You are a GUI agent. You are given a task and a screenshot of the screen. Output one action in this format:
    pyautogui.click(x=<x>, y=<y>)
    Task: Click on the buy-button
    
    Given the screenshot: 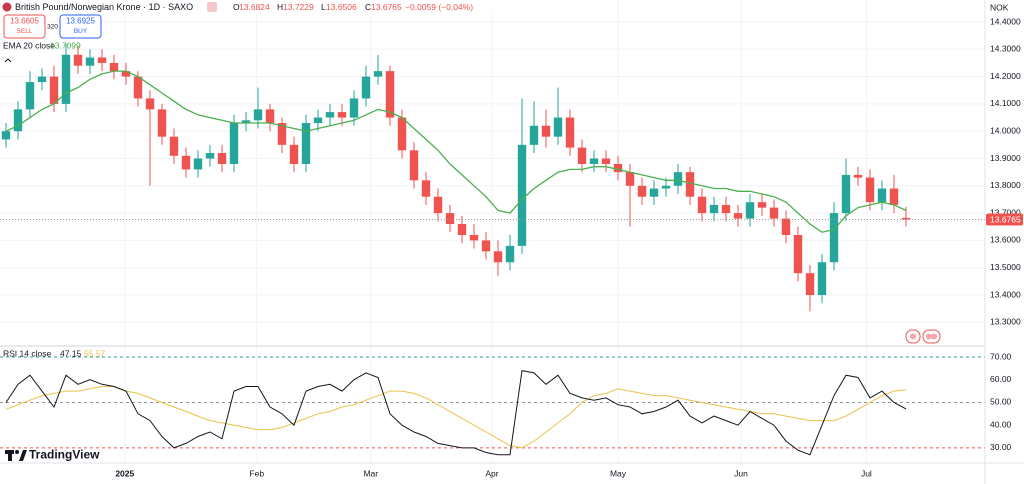 What is the action you would take?
    pyautogui.click(x=80, y=26)
    